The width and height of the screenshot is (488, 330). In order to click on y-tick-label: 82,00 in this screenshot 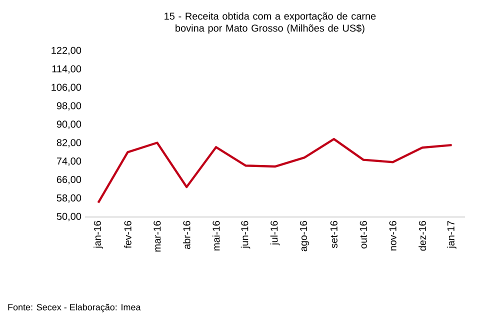, I will do `click(69, 143)`.